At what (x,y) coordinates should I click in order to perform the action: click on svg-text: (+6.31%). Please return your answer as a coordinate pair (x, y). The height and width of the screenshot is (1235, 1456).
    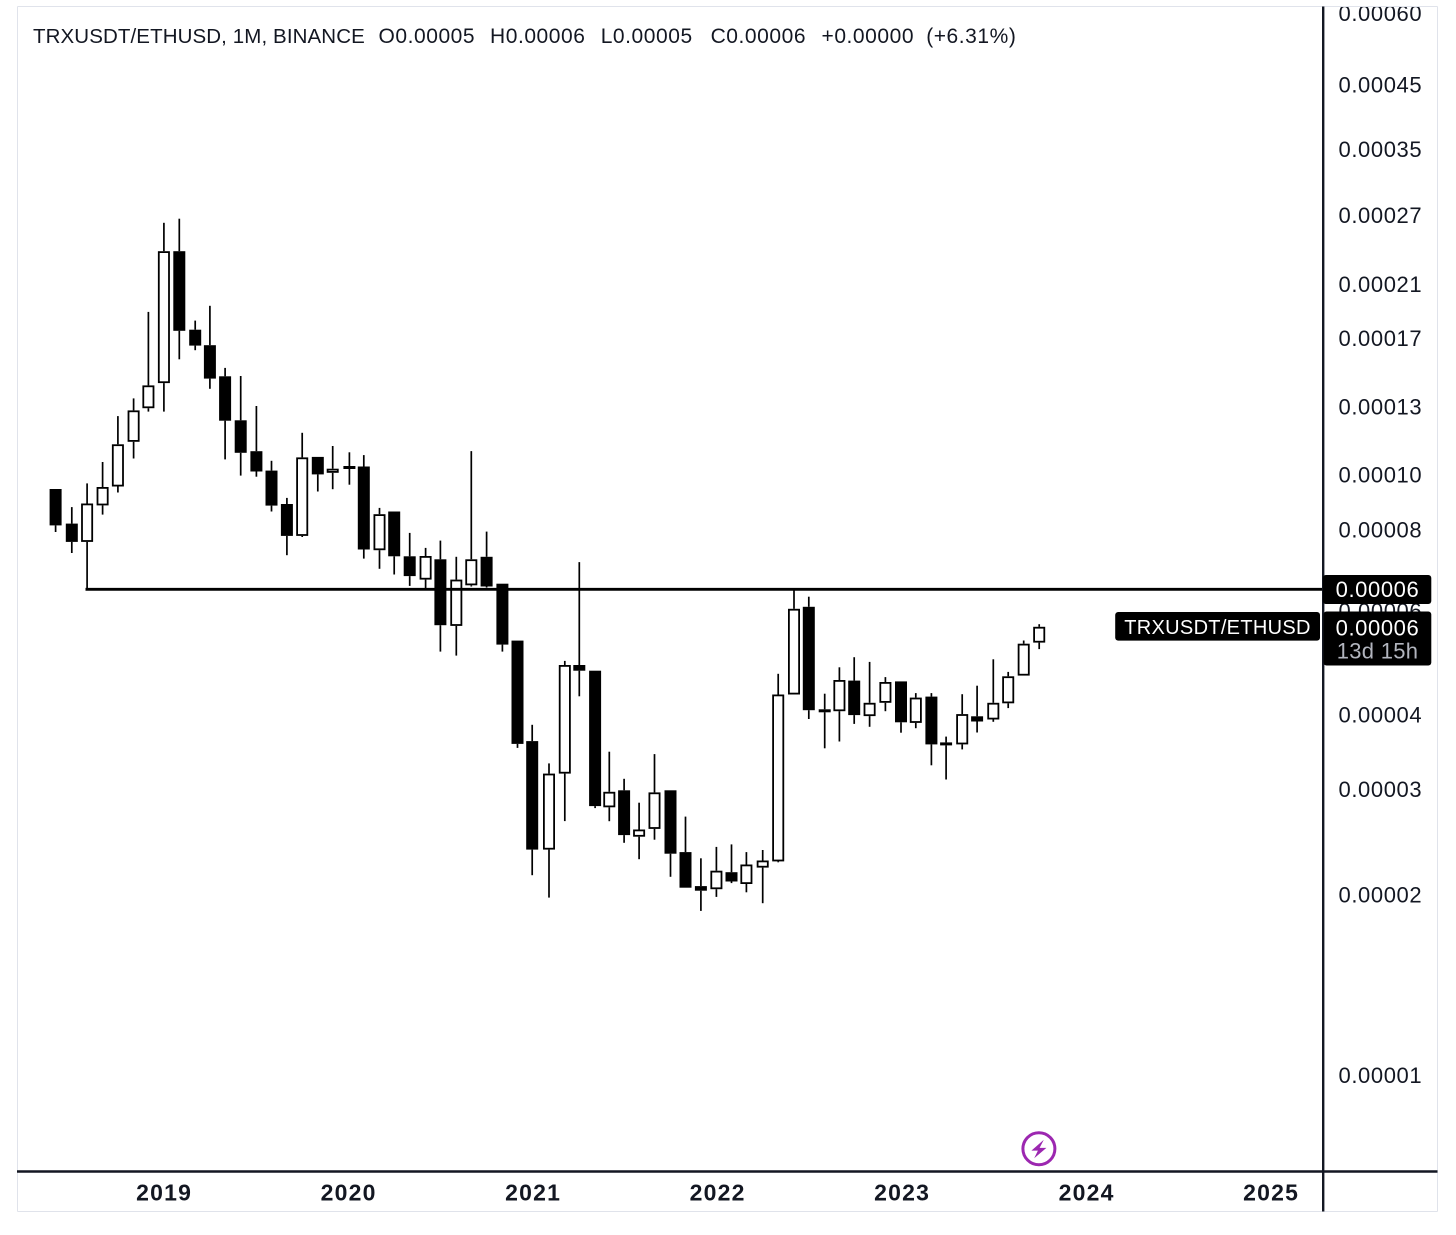
    Looking at the image, I should click on (971, 36).